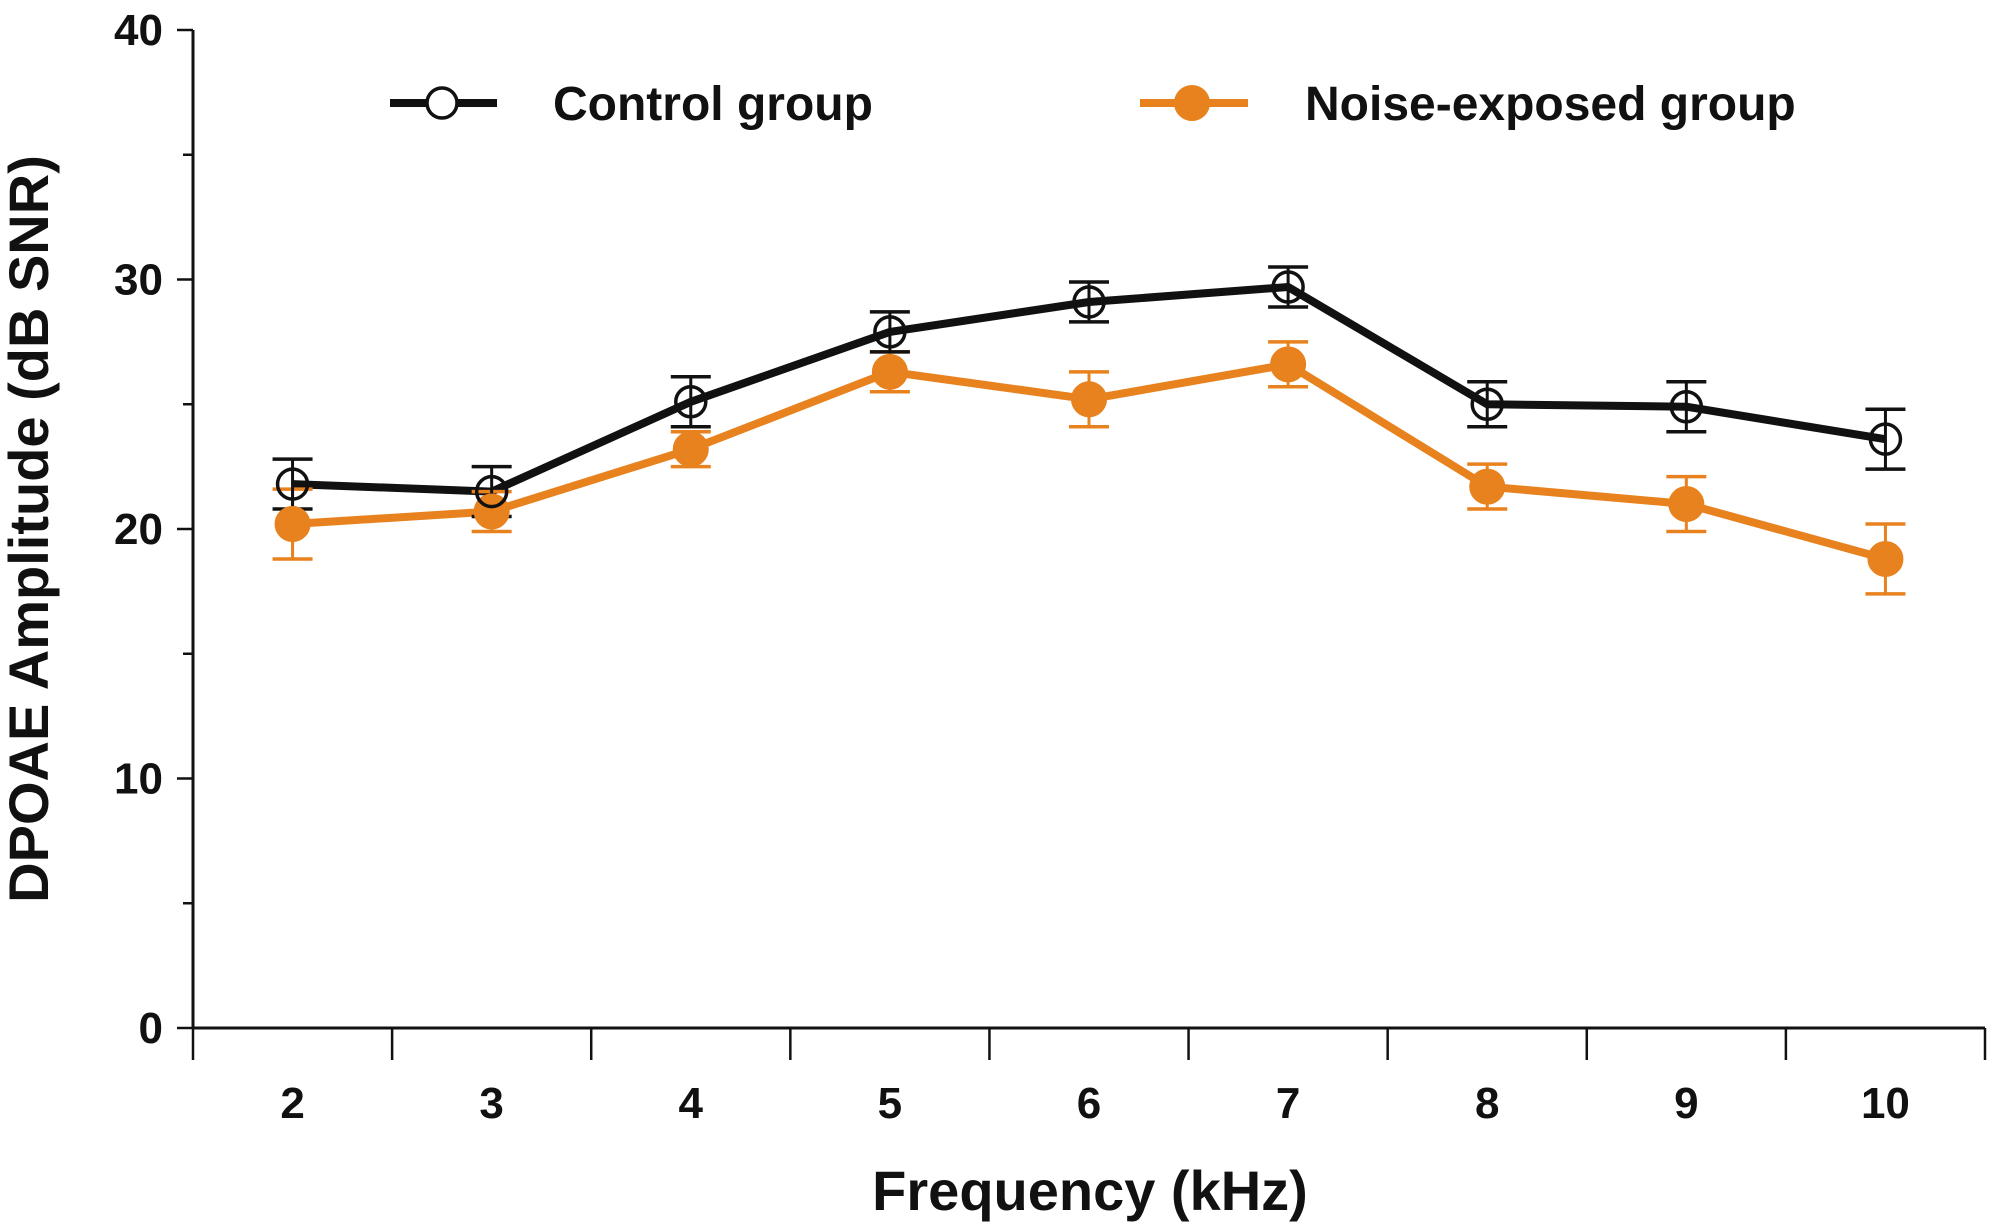 The height and width of the screenshot is (1230, 1995). What do you see at coordinates (138, 779) in the screenshot?
I see `y-tick-label: 10` at bounding box center [138, 779].